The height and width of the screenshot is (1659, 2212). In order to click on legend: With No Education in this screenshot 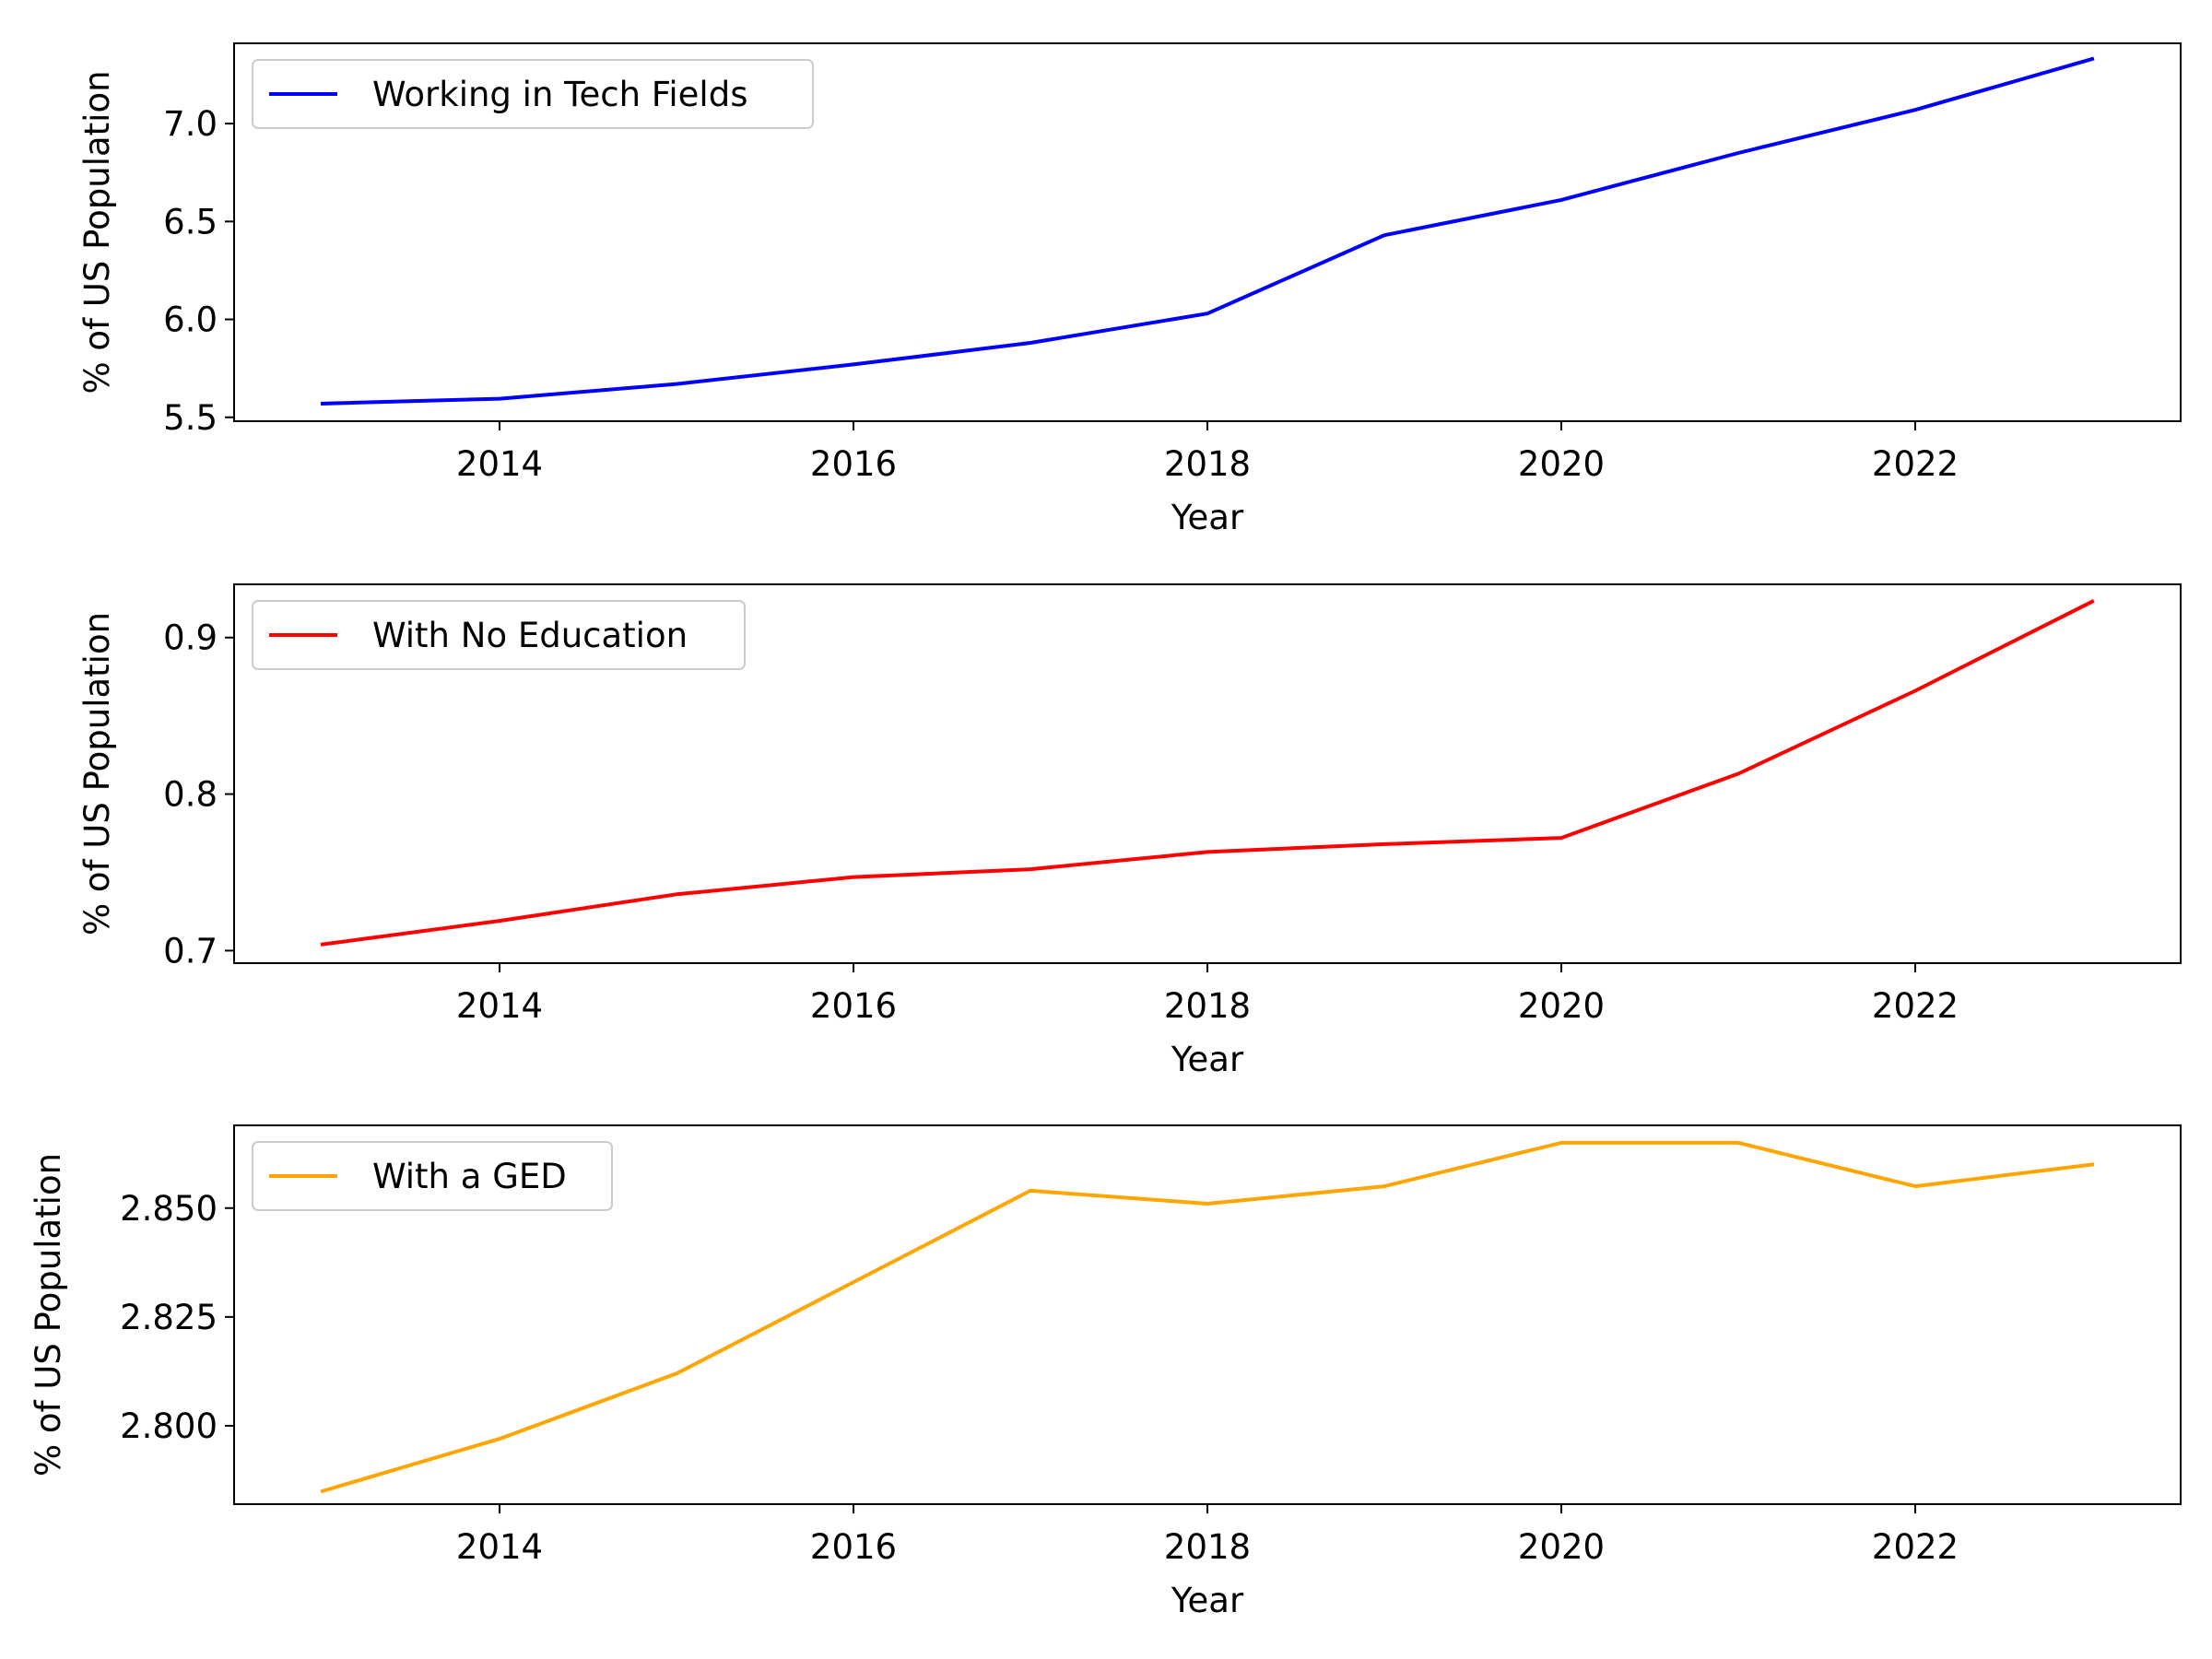, I will do `click(499, 635)`.